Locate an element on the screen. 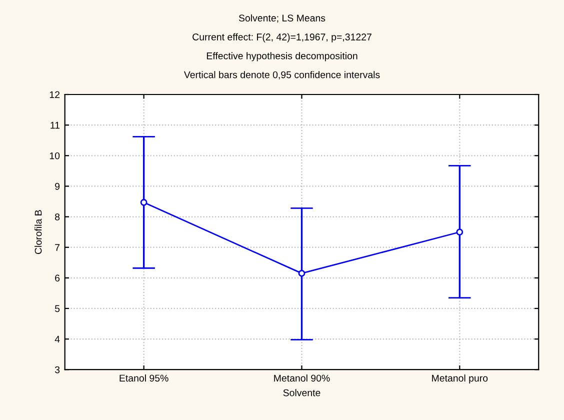 The width and height of the screenshot is (564, 420). y-tick-label: 8 is located at coordinates (57, 217).